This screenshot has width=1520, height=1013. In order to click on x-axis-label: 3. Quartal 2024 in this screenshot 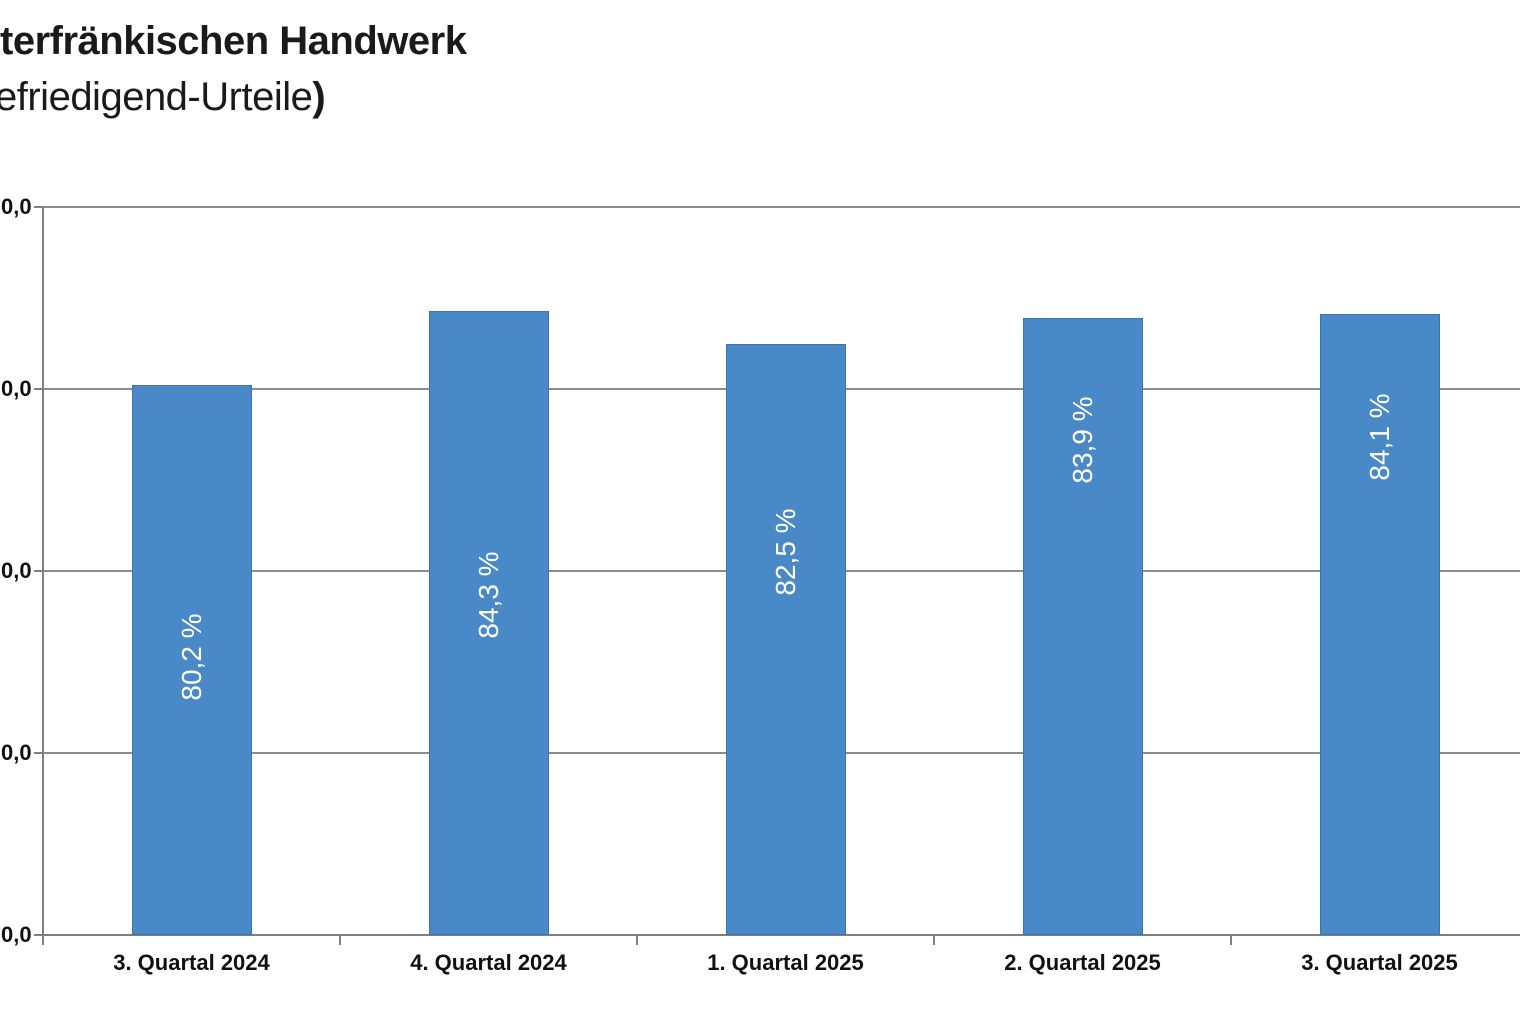, I will do `click(191, 962)`.